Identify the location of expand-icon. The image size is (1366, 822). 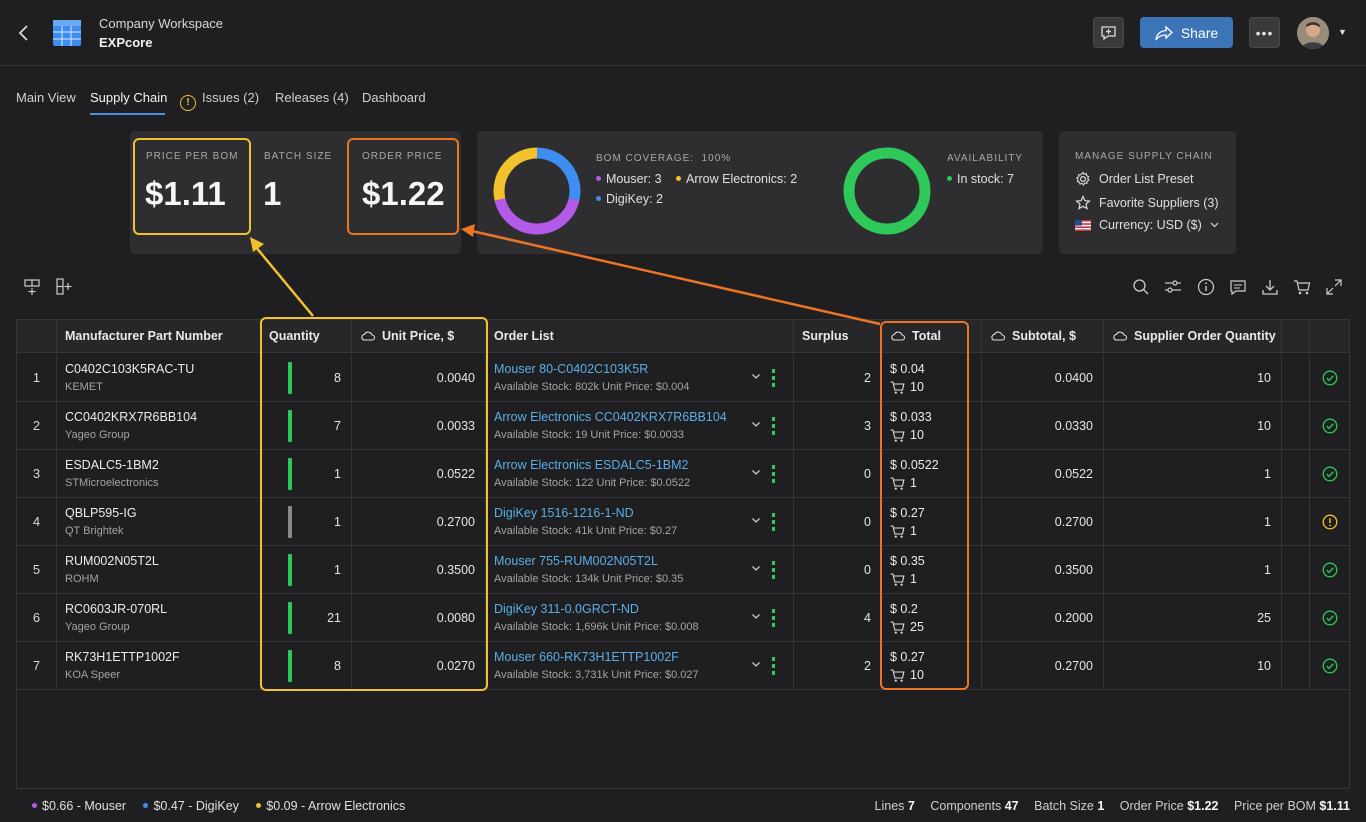
(1334, 287).